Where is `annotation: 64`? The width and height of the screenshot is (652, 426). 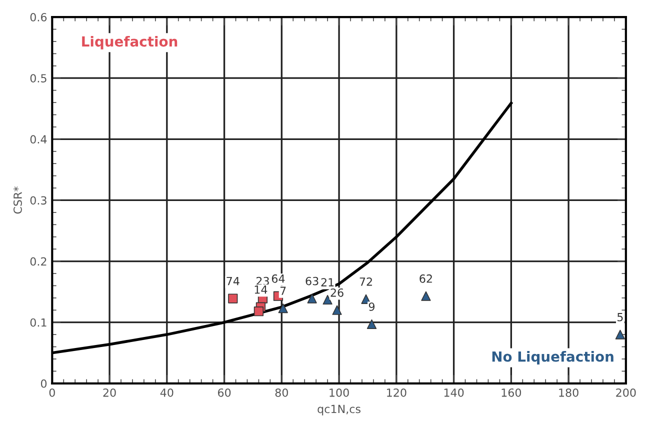 annotation: 64 is located at coordinates (278, 278).